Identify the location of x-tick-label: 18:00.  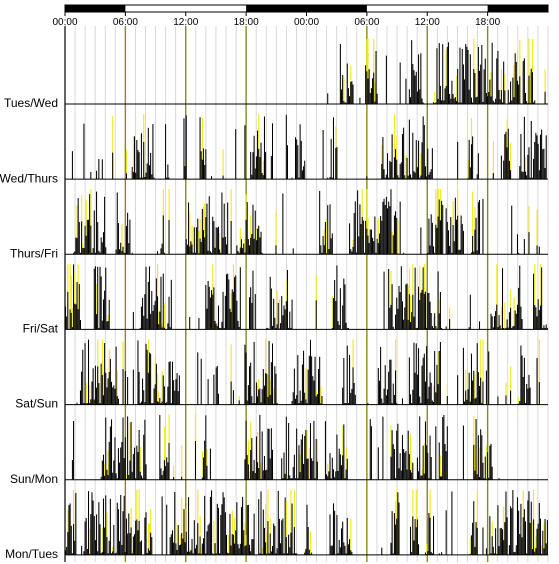
(246, 22).